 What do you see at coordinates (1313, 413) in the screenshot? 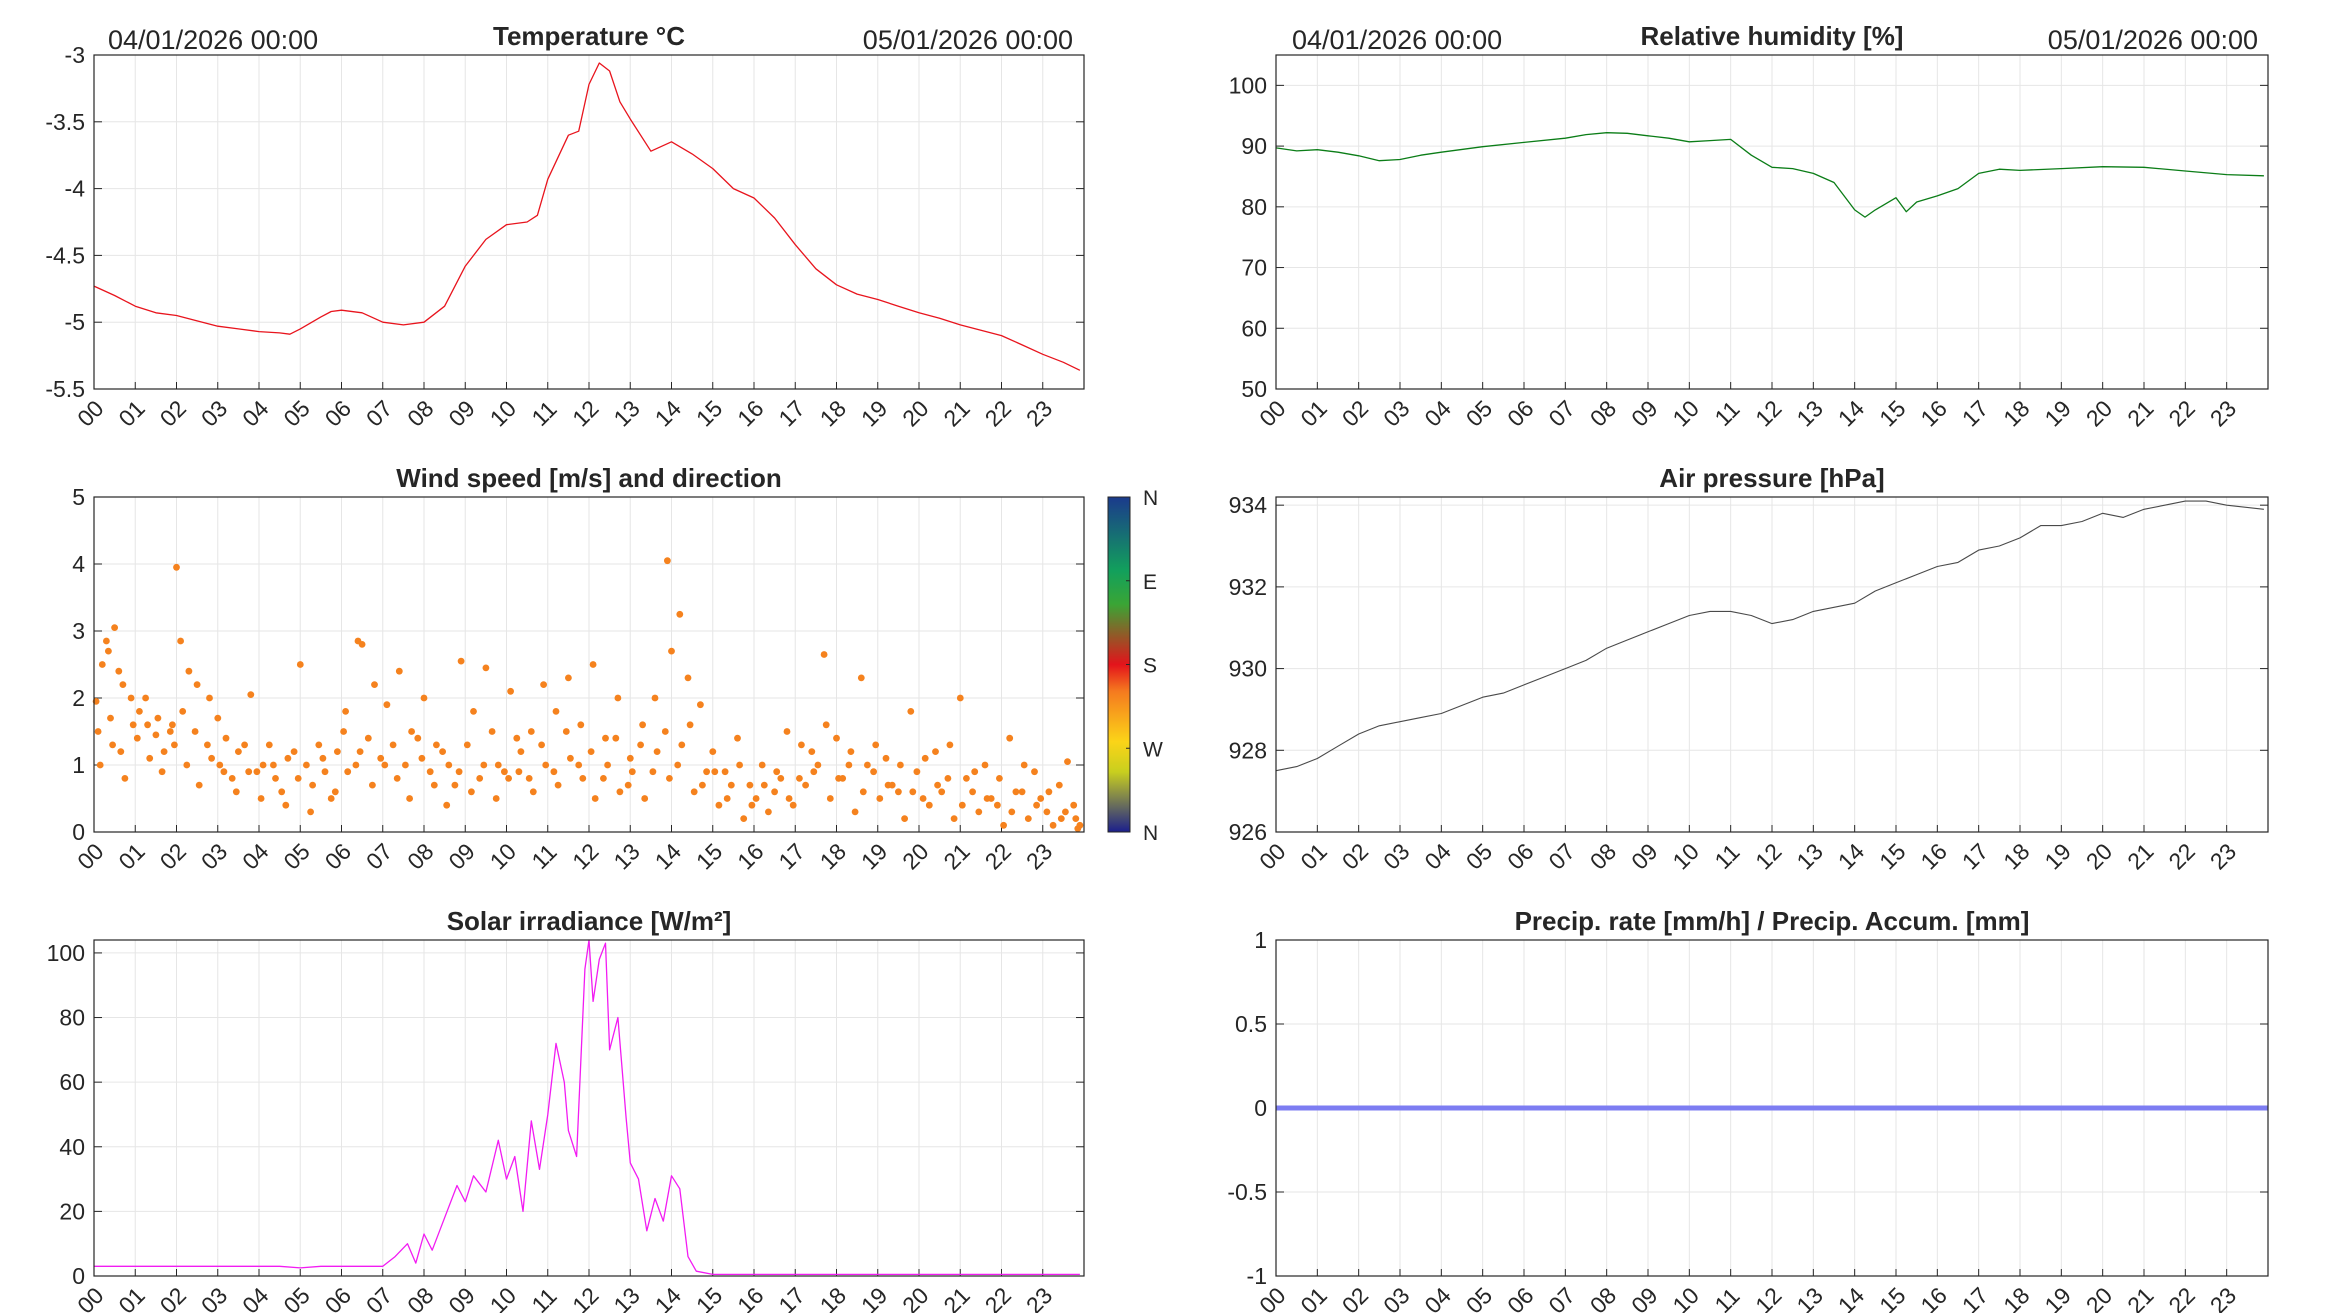
I see `humidity-xtick-label: 01` at bounding box center [1313, 413].